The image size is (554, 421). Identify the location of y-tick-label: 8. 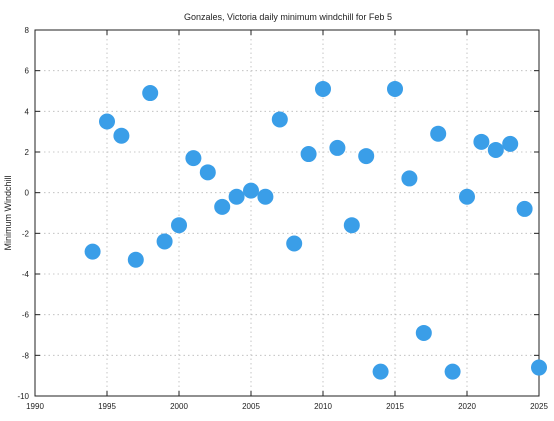
(27, 30).